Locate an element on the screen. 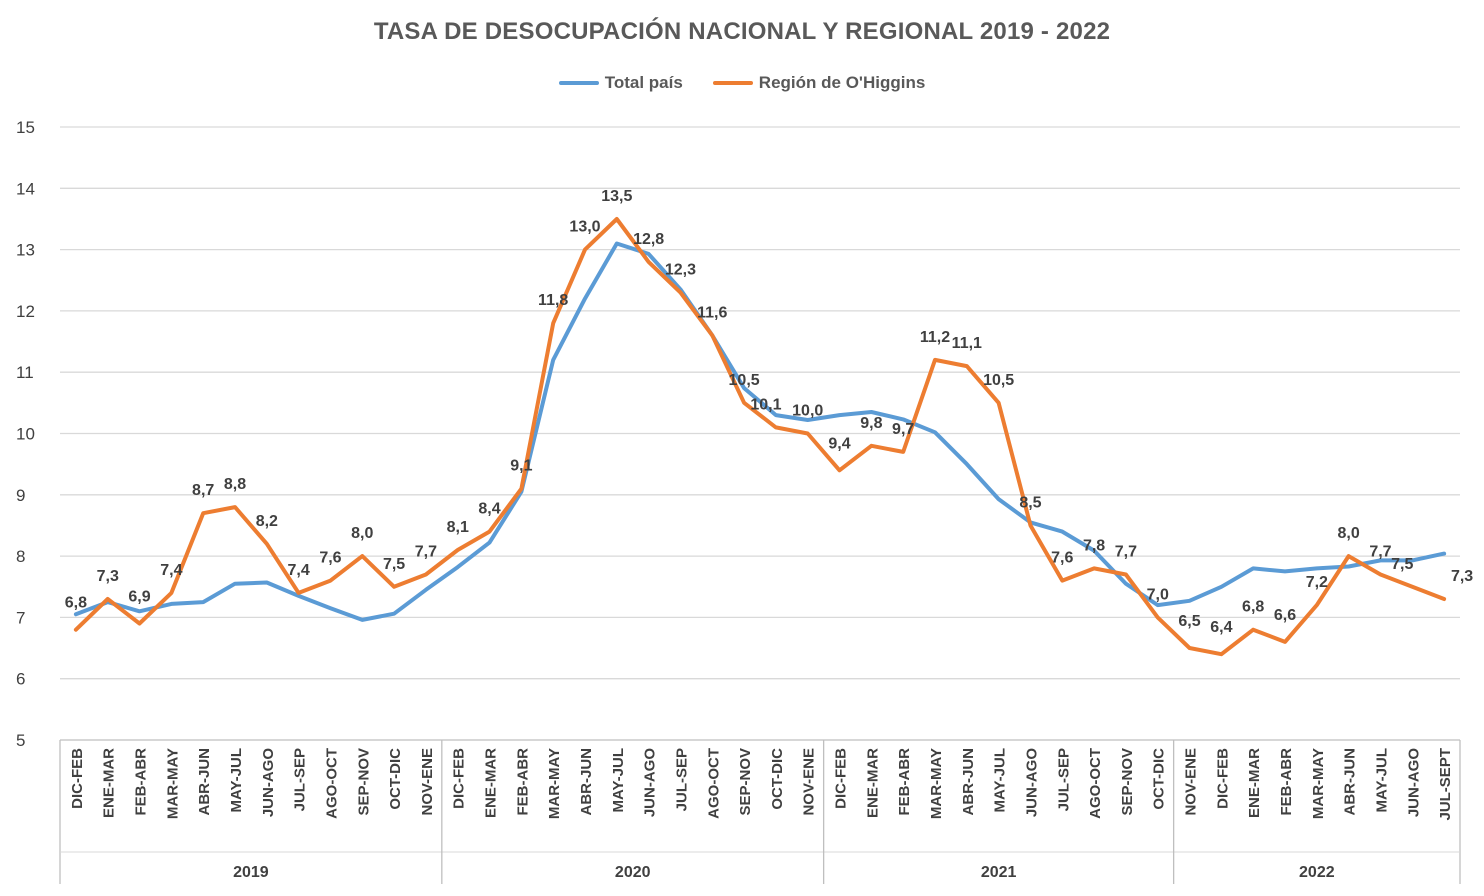  y-tick-label: 15 is located at coordinates (25, 127).